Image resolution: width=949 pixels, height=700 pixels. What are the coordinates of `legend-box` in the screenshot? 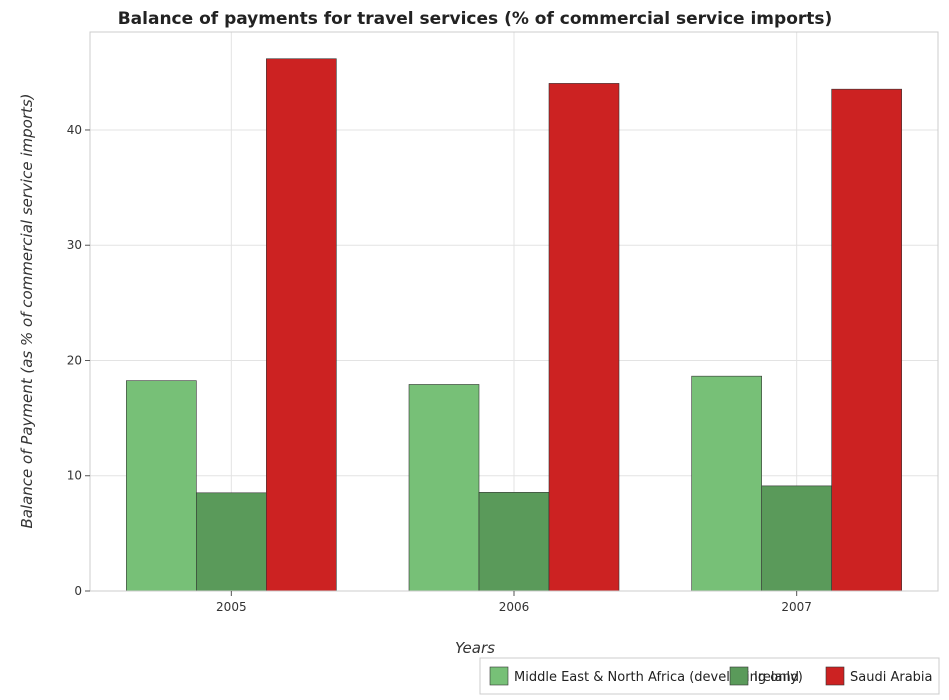 It's located at (709, 676).